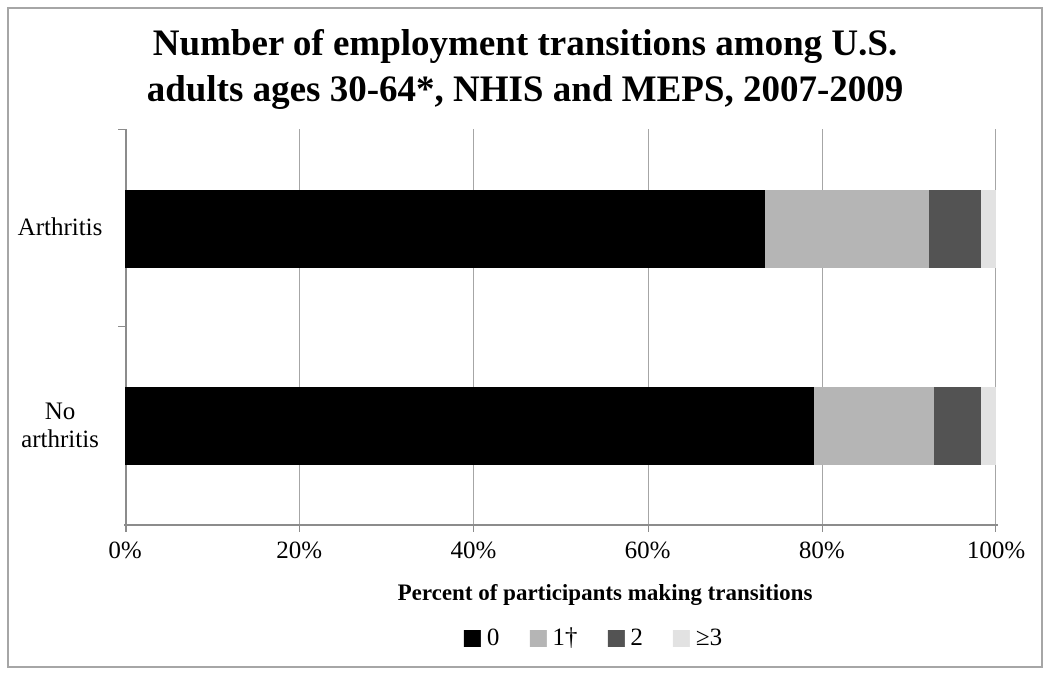 Image resolution: width=1050 pixels, height=675 pixels. What do you see at coordinates (709, 637) in the screenshot?
I see `legend-label: ≥3` at bounding box center [709, 637].